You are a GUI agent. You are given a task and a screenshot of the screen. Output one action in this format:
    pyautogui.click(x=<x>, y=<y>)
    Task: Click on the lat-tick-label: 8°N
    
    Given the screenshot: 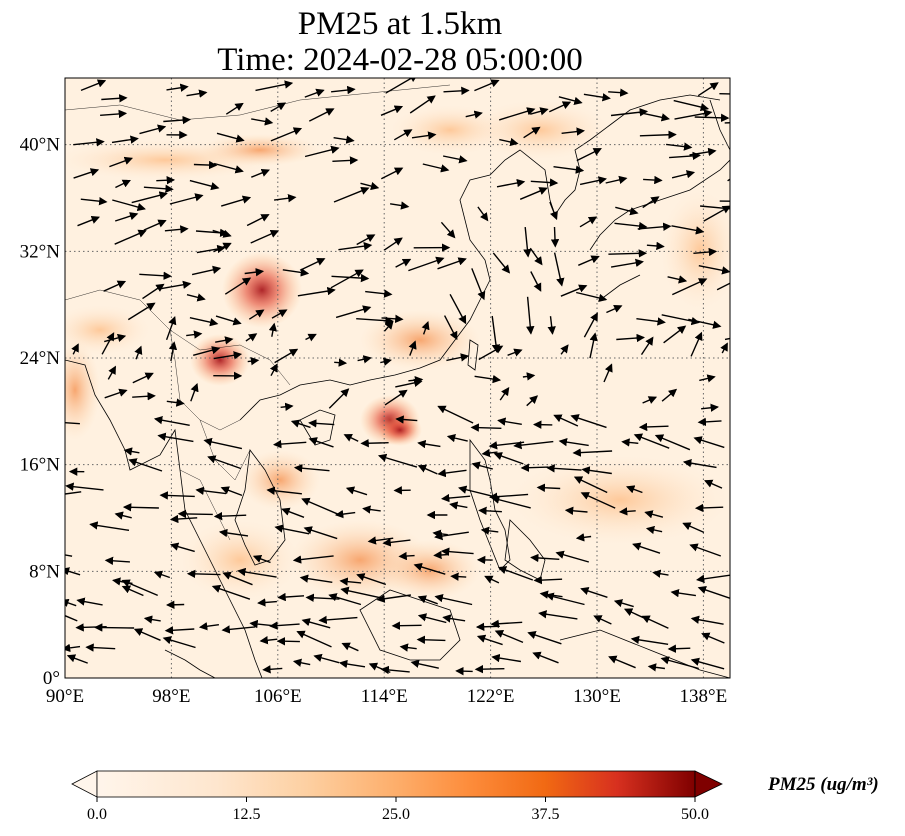 What is the action you would take?
    pyautogui.click(x=44, y=571)
    